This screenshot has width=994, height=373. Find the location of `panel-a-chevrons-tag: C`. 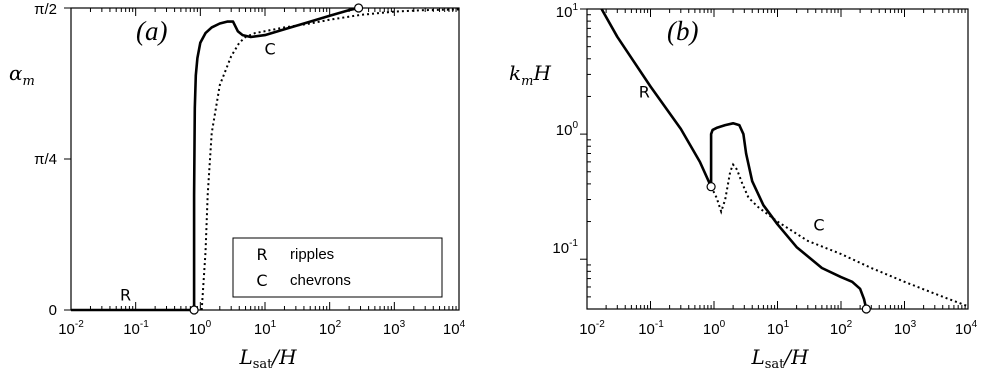

panel-a-chevrons-tag: C is located at coordinates (270, 49).